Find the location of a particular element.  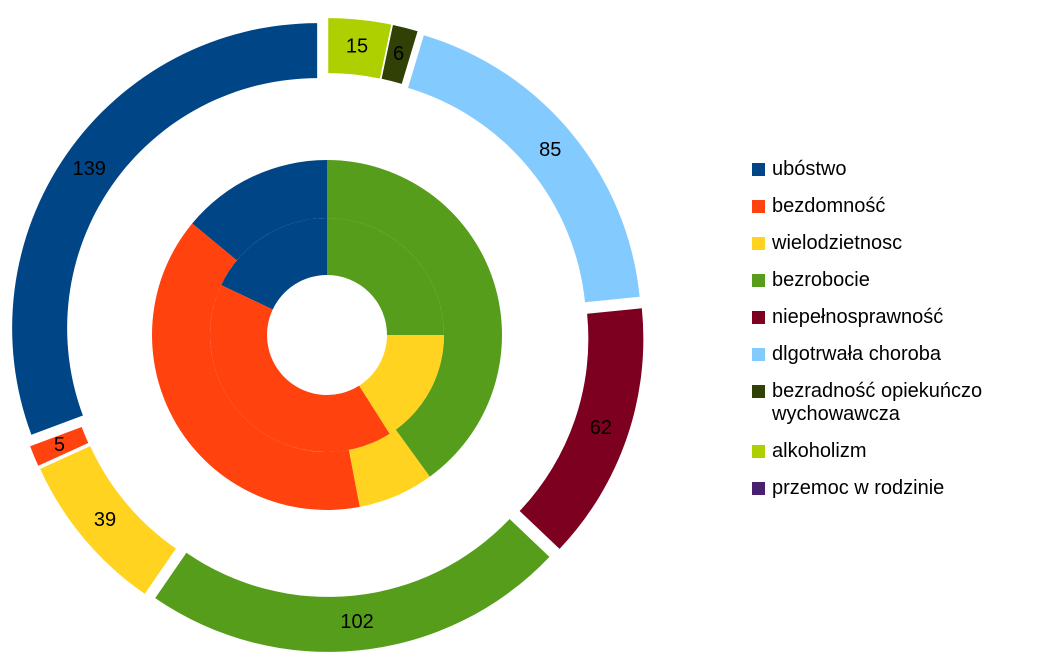

legend-label: przemoc w rodzinie is located at coordinates (858, 488).